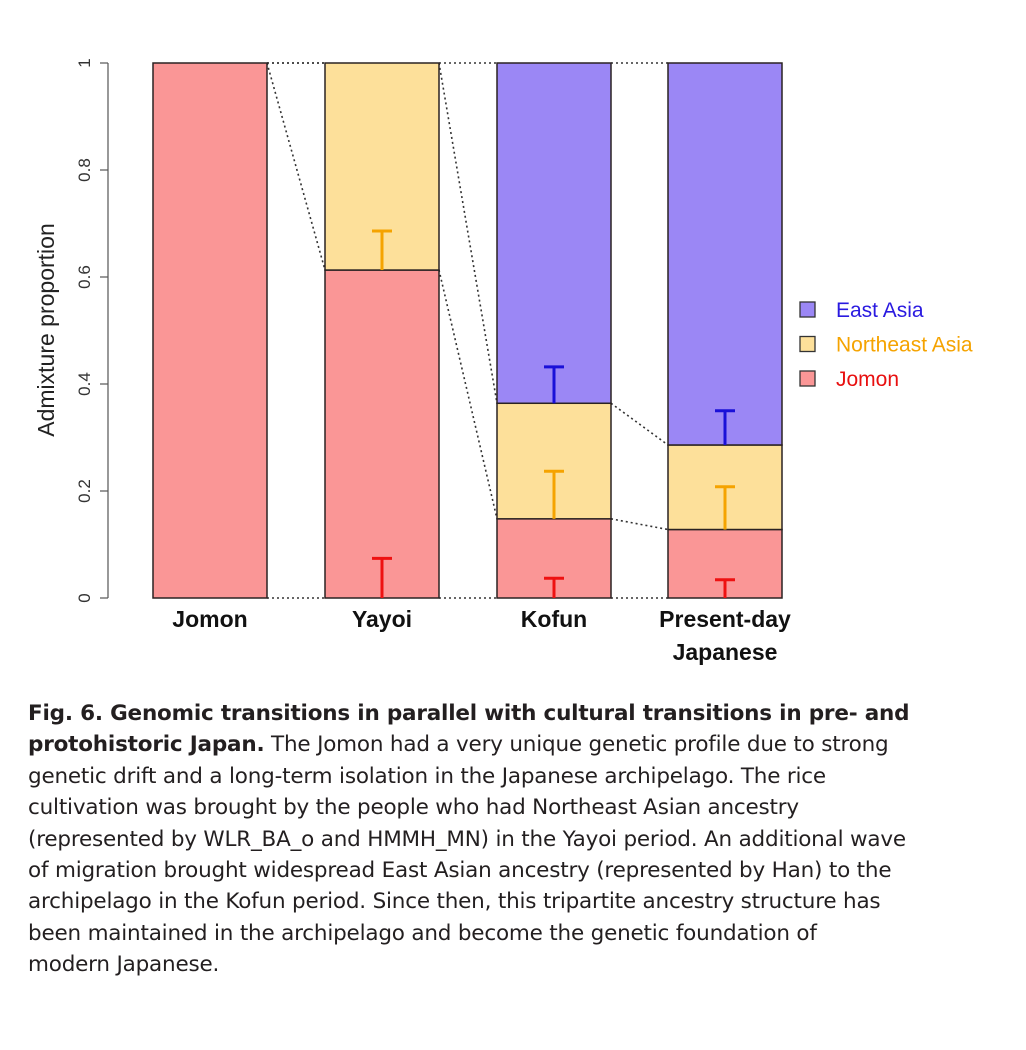 This screenshot has width=1026, height=1050. What do you see at coordinates (382, 619) in the screenshot?
I see `x-tick-label: Yayoi` at bounding box center [382, 619].